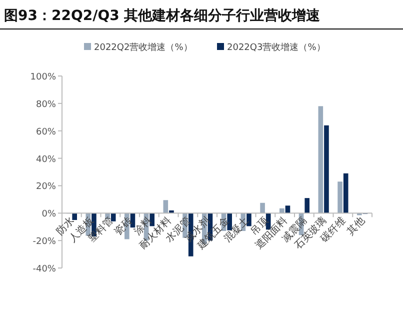  What do you see at coordinates (123, 226) in the screenshot?
I see `x-tick-label: 瓷砖` at bounding box center [123, 226].